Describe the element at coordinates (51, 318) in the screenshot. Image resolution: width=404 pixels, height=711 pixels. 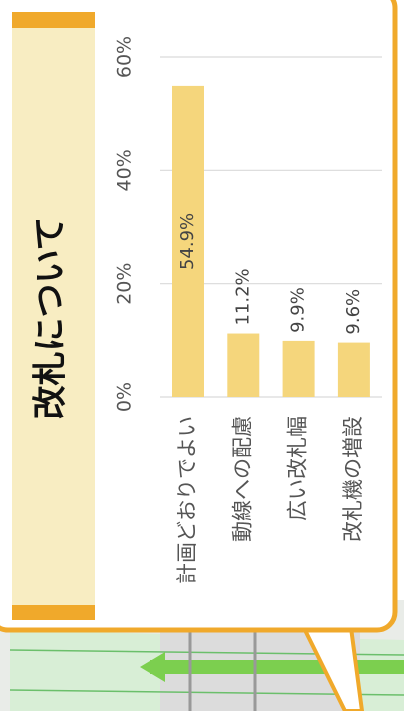
I see `chart-title: 改札について` at that location.